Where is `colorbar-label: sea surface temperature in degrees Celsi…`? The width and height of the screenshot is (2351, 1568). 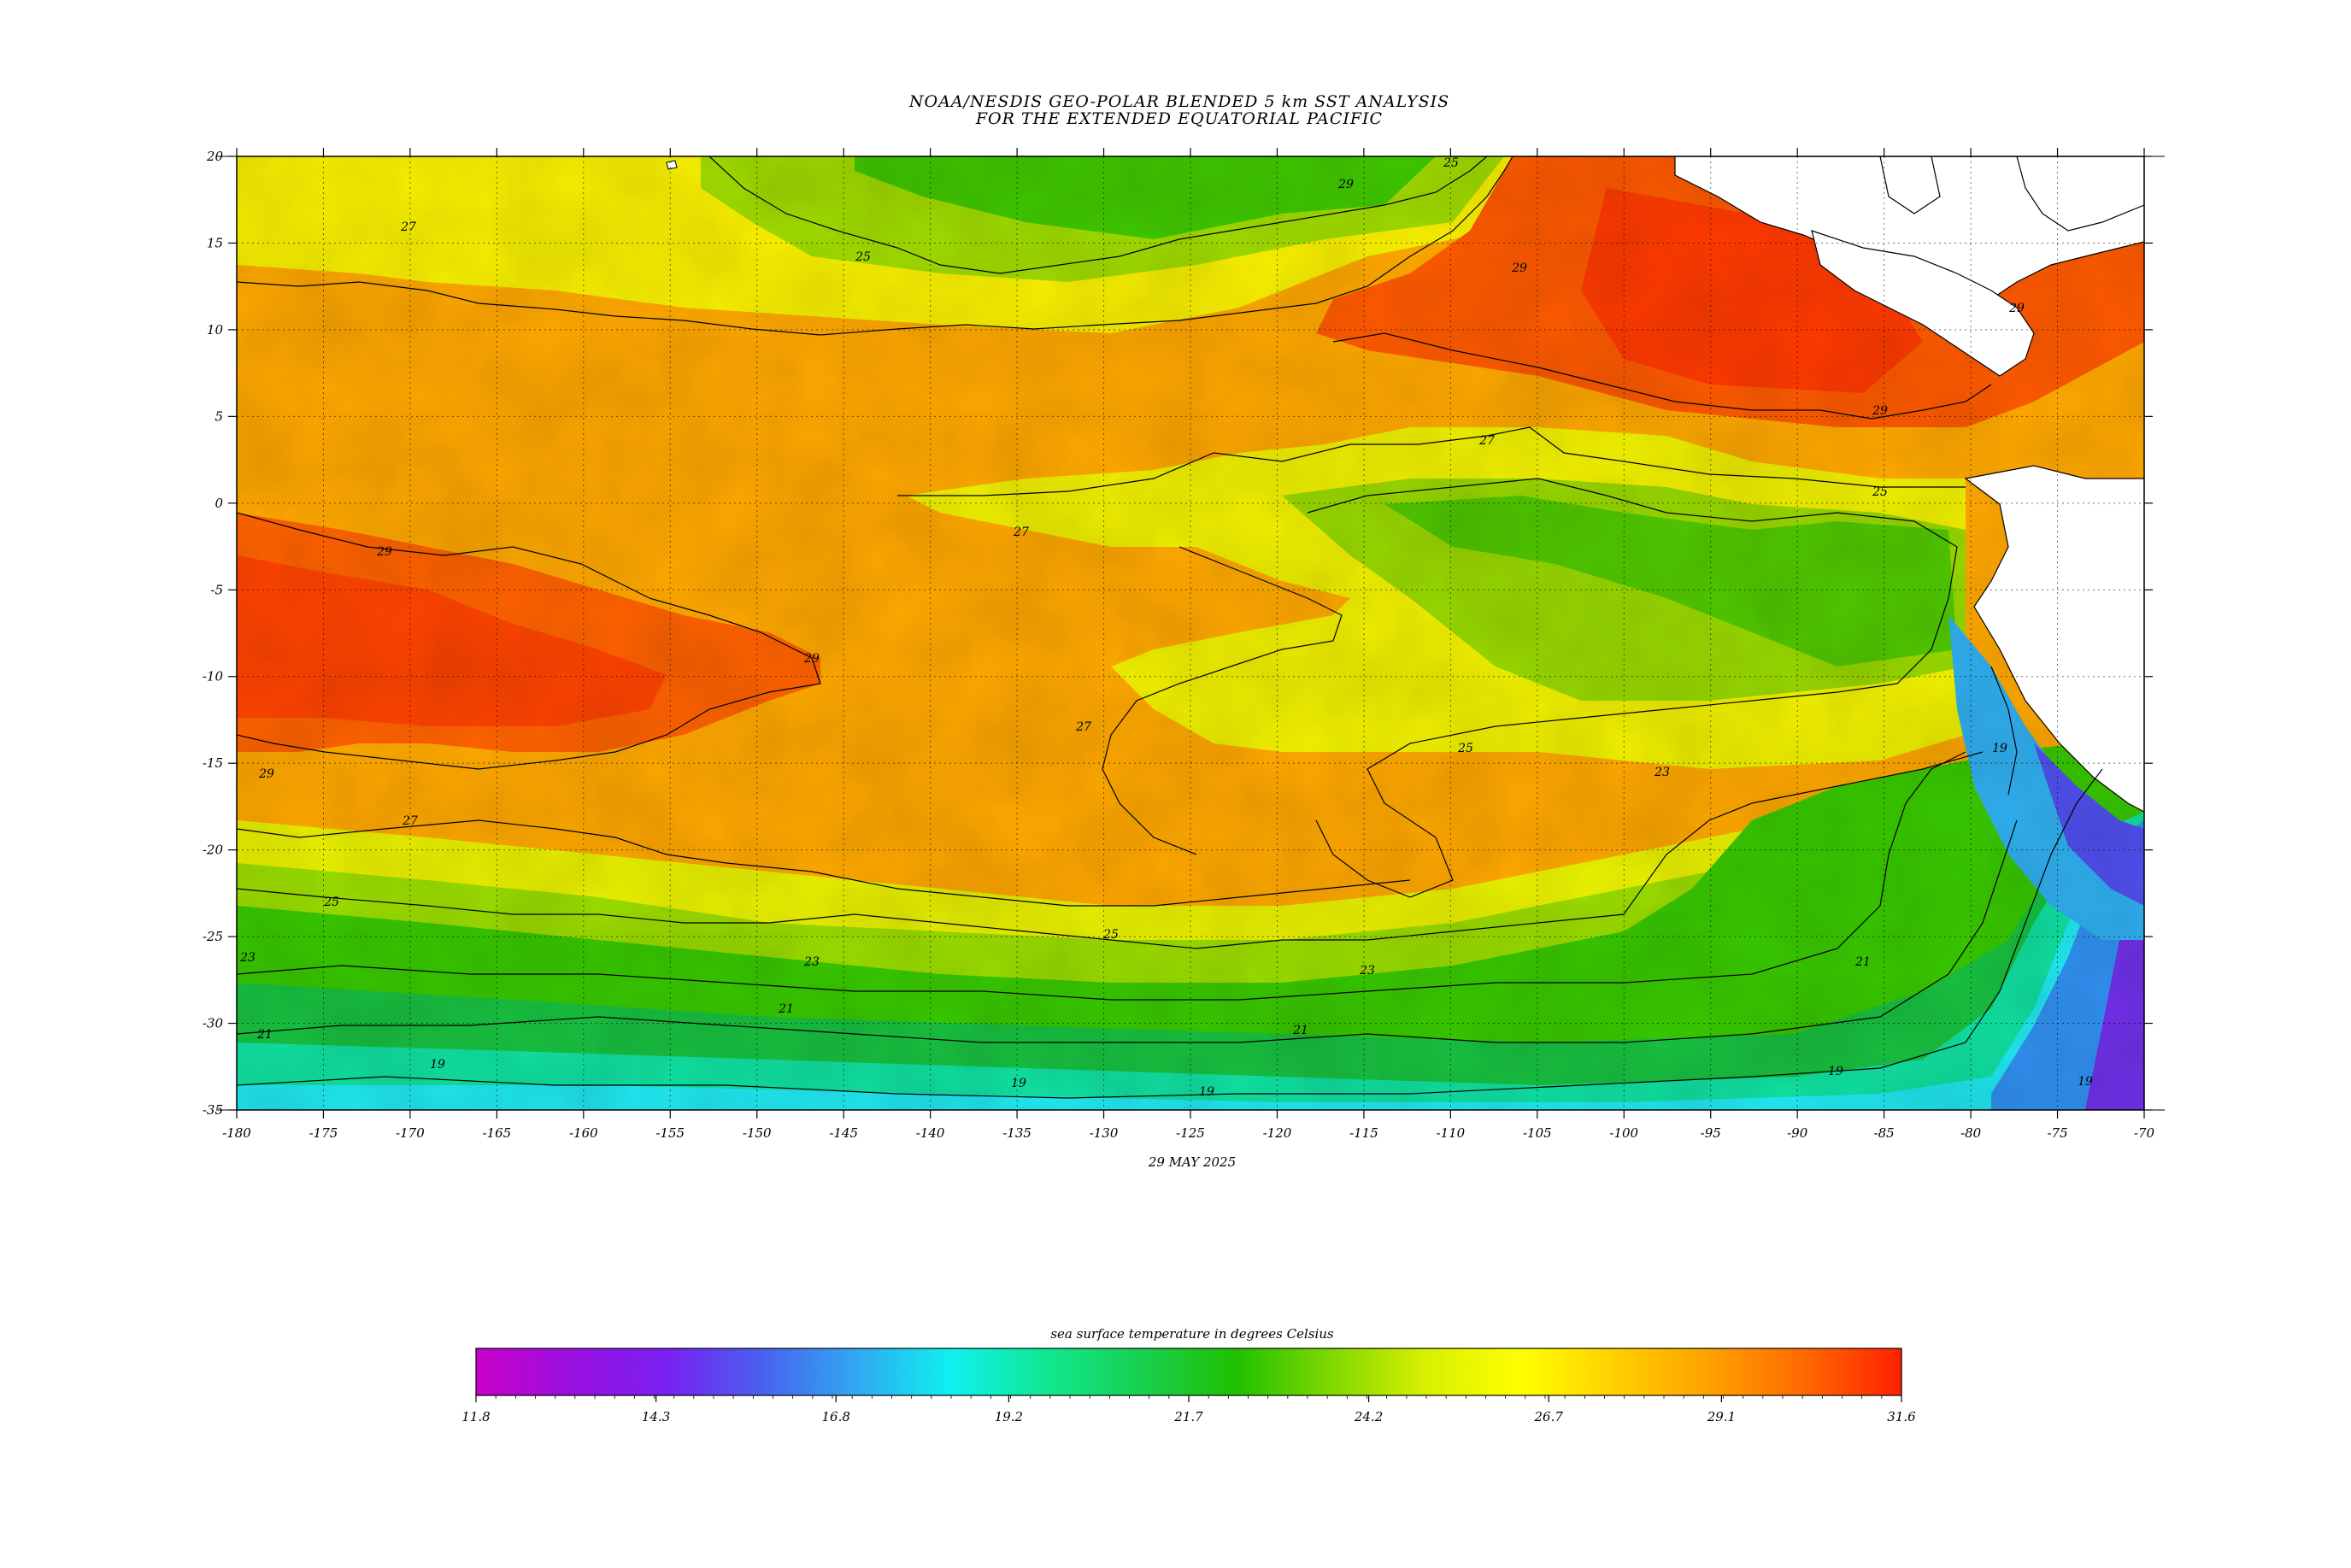
colorbar-label: sea surface temperature in degrees Celsi… is located at coordinates (1192, 1334).